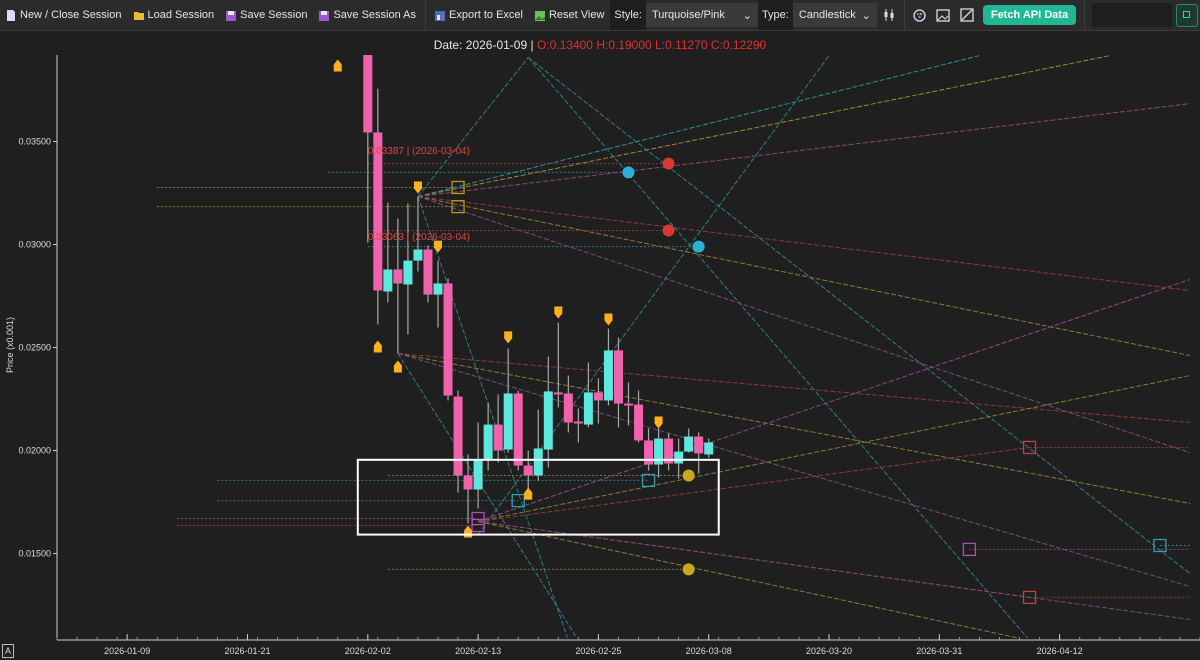  I want to click on y-tick-label: 0.01500, so click(34, 554).